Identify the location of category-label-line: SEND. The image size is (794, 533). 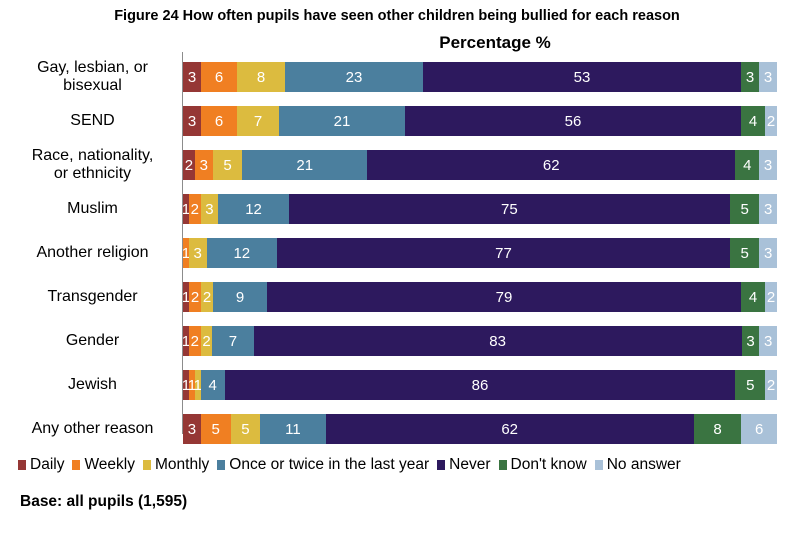
(92, 120).